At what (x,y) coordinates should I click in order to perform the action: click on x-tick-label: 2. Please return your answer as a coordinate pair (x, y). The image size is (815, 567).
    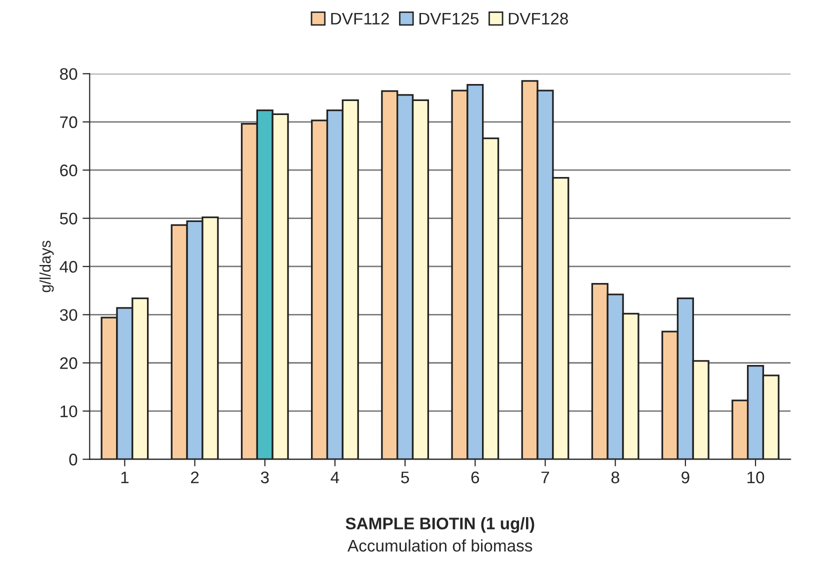
    Looking at the image, I should click on (194, 478).